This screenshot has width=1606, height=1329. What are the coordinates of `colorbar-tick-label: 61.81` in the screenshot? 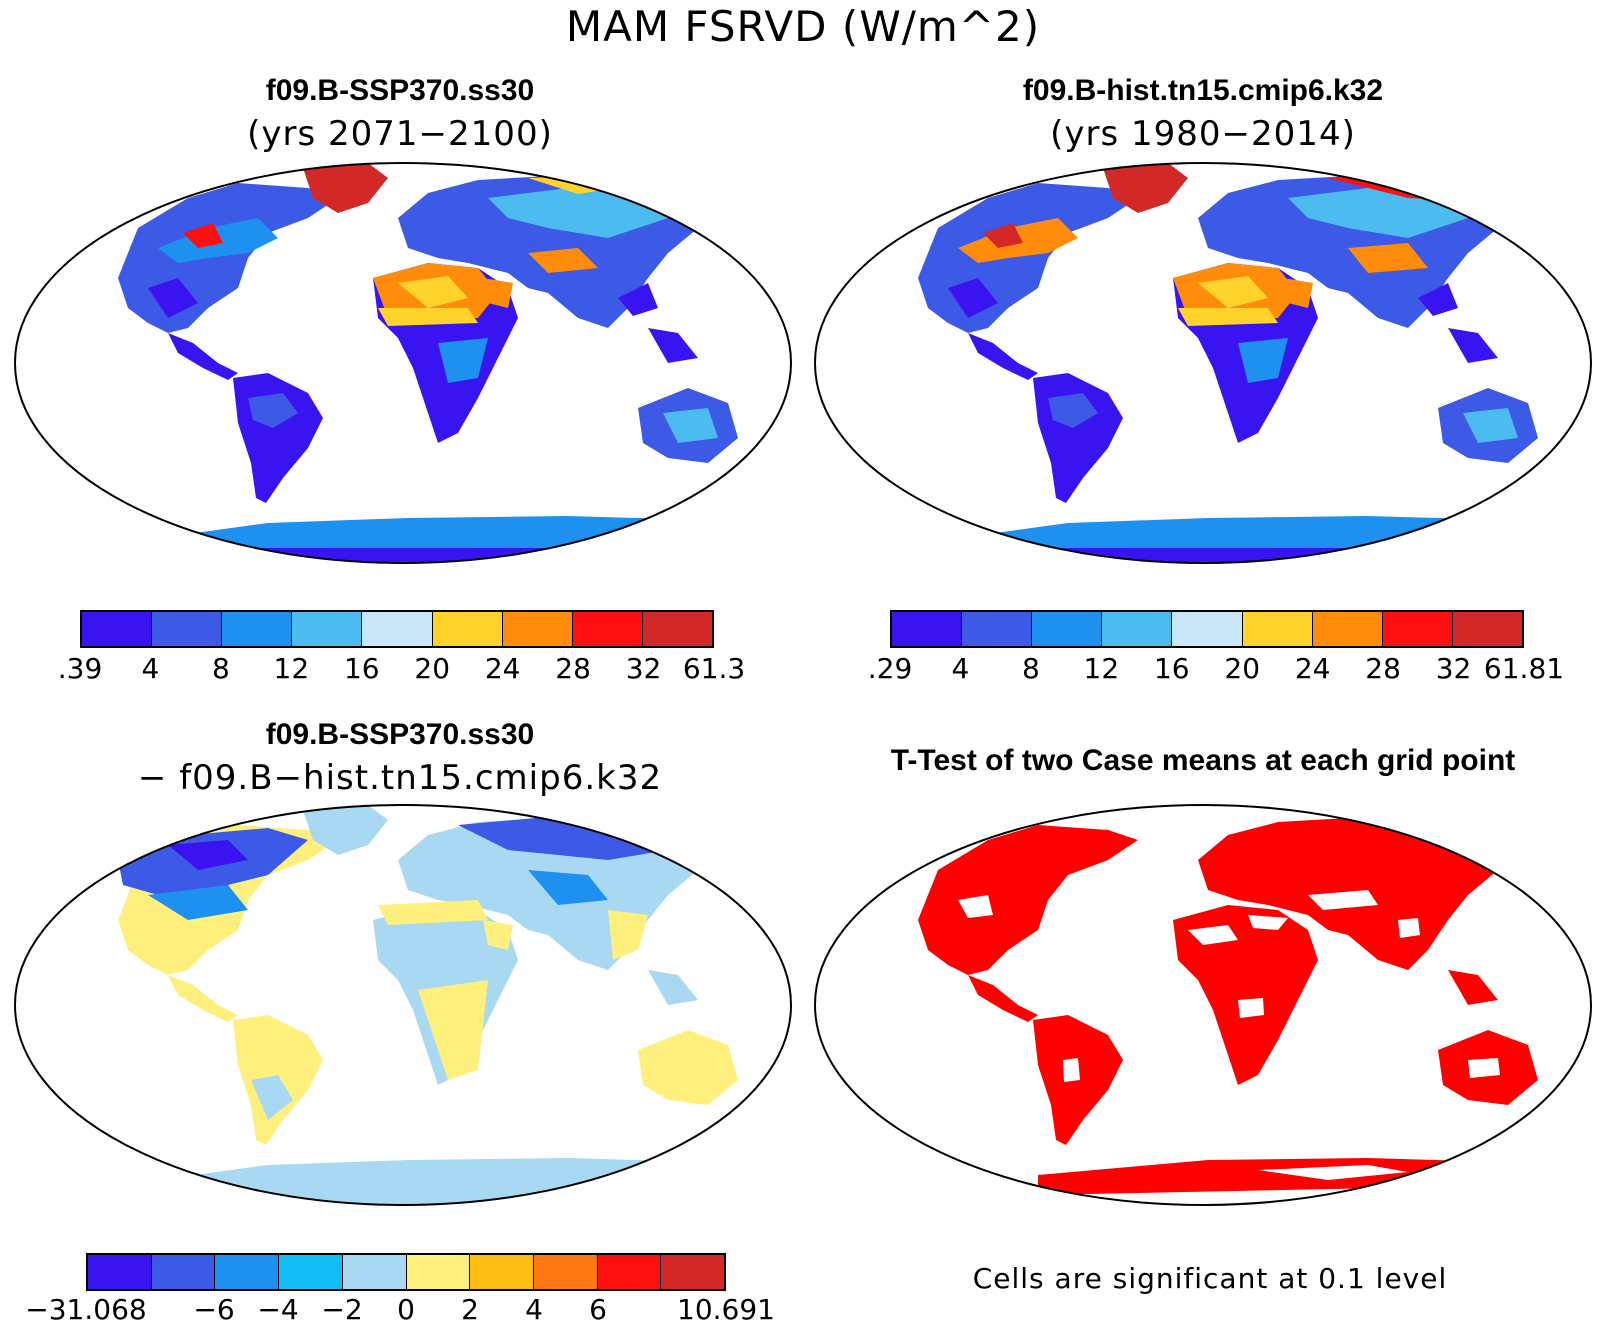 It's located at (1524, 668).